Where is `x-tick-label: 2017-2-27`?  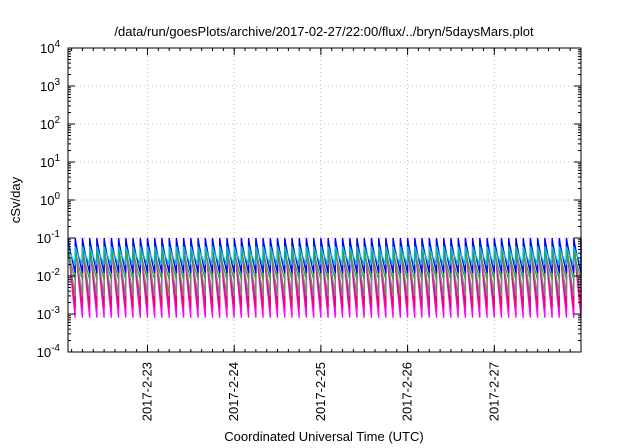
x-tick-label: 2017-2-27 is located at coordinates (493, 391).